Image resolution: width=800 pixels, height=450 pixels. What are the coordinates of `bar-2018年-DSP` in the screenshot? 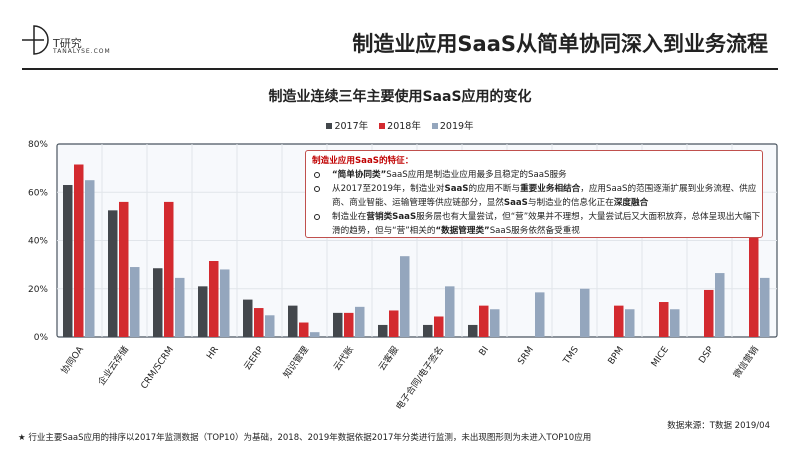 It's located at (709, 313).